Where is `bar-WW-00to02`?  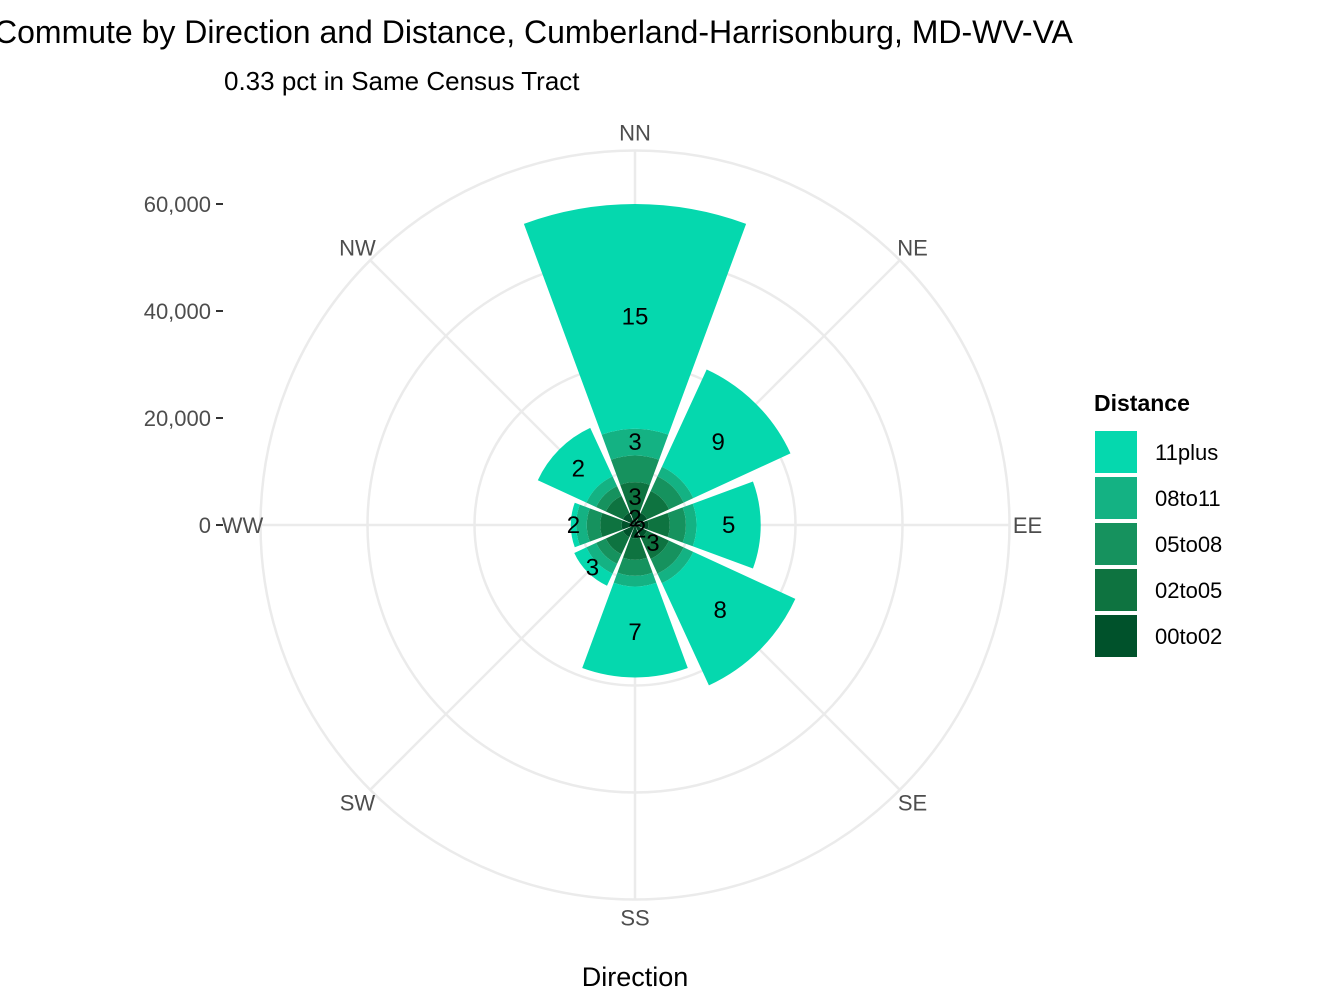 bar-WW-00to02 is located at coordinates (628, 525).